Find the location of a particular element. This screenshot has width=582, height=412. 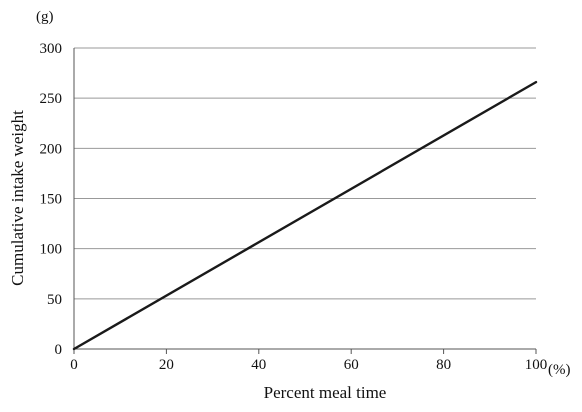

y-tick-label-100: 100 is located at coordinates (51, 250).